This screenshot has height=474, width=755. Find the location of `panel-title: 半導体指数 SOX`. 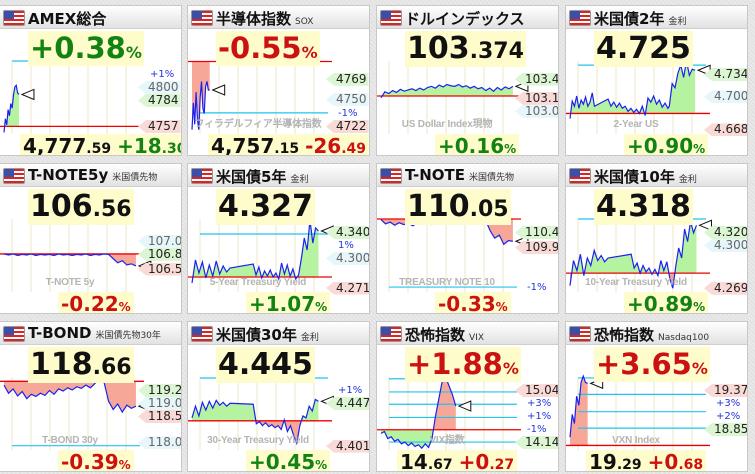

panel-title: 半導体指数 SOX is located at coordinates (264, 18).